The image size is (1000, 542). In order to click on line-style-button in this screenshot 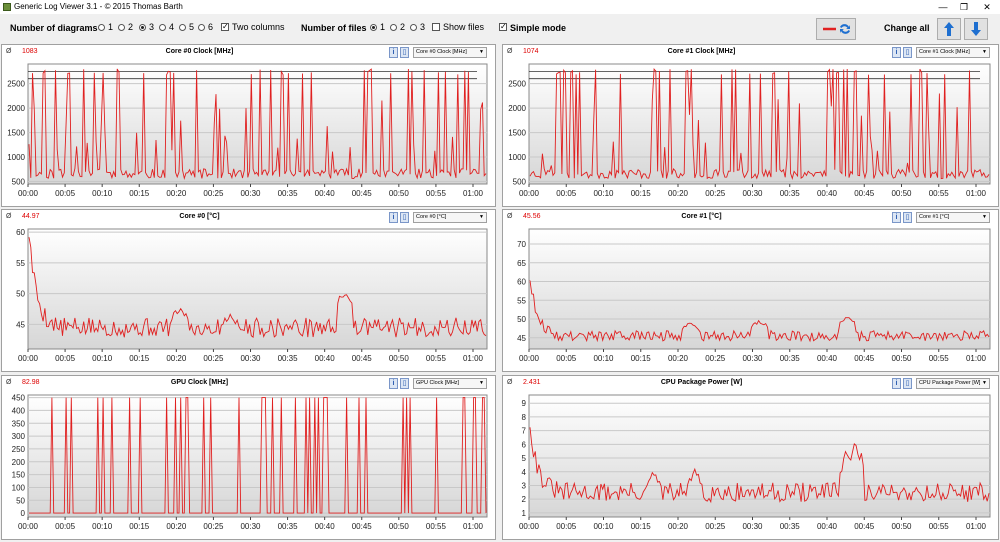, I will do `click(836, 29)`.